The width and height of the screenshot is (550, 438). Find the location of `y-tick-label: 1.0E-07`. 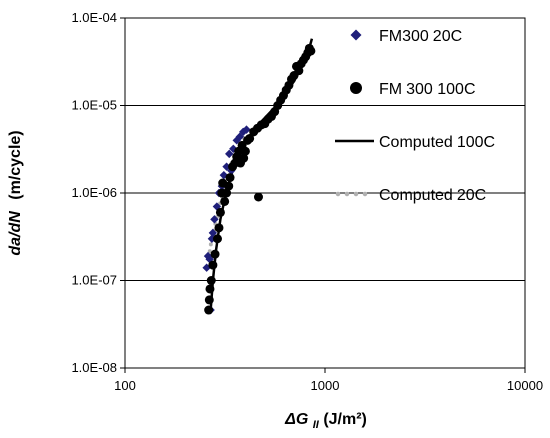

y-tick-label: 1.0E-07 is located at coordinates (94, 280).